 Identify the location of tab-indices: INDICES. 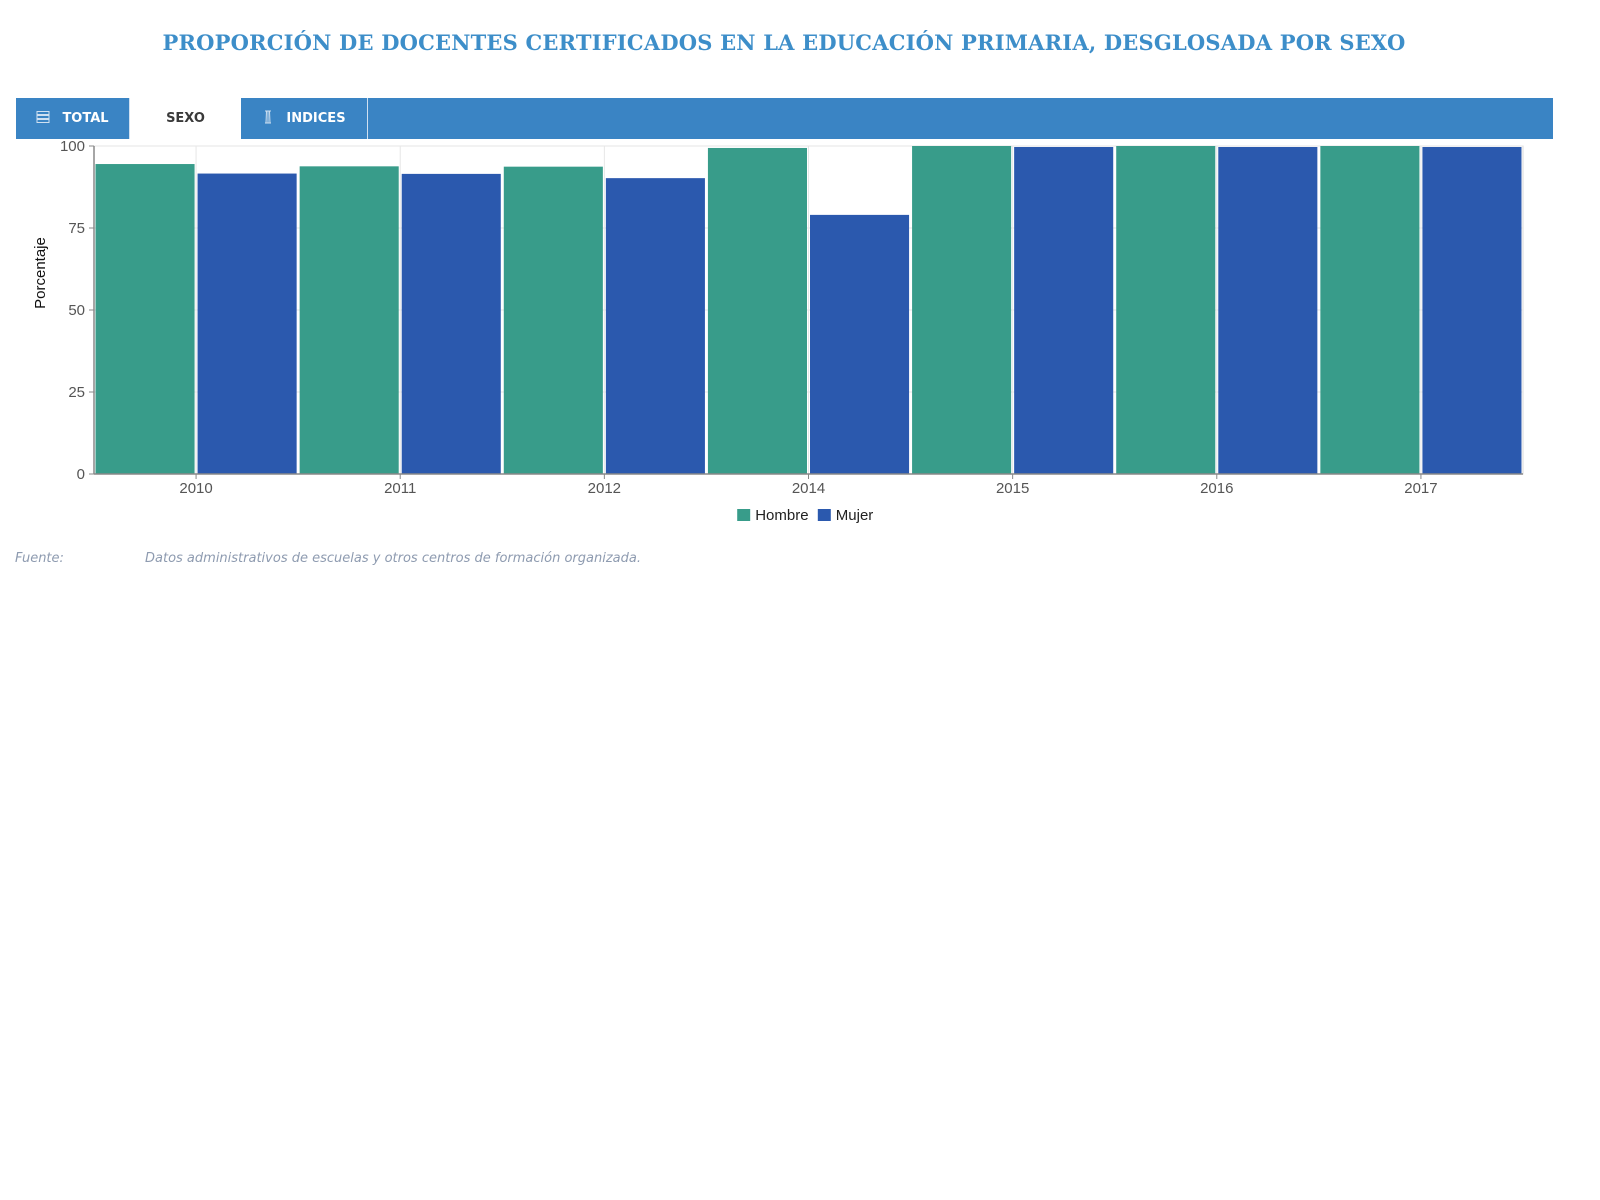
(304, 118).